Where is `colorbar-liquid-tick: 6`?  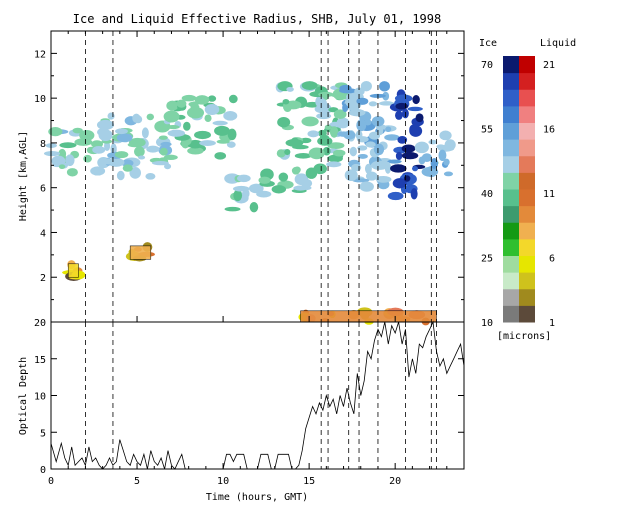 colorbar-liquid-tick: 6 is located at coordinates (552, 259).